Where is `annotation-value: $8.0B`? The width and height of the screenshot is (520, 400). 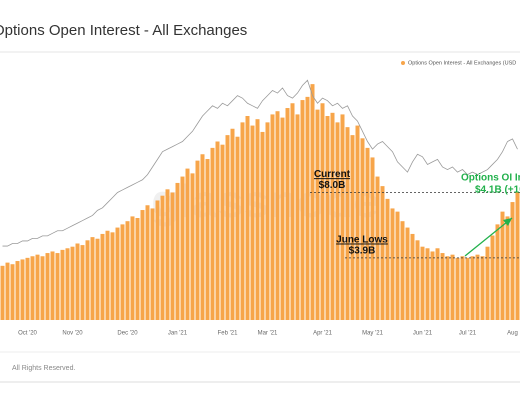 annotation-value: $8.0B is located at coordinates (332, 185).